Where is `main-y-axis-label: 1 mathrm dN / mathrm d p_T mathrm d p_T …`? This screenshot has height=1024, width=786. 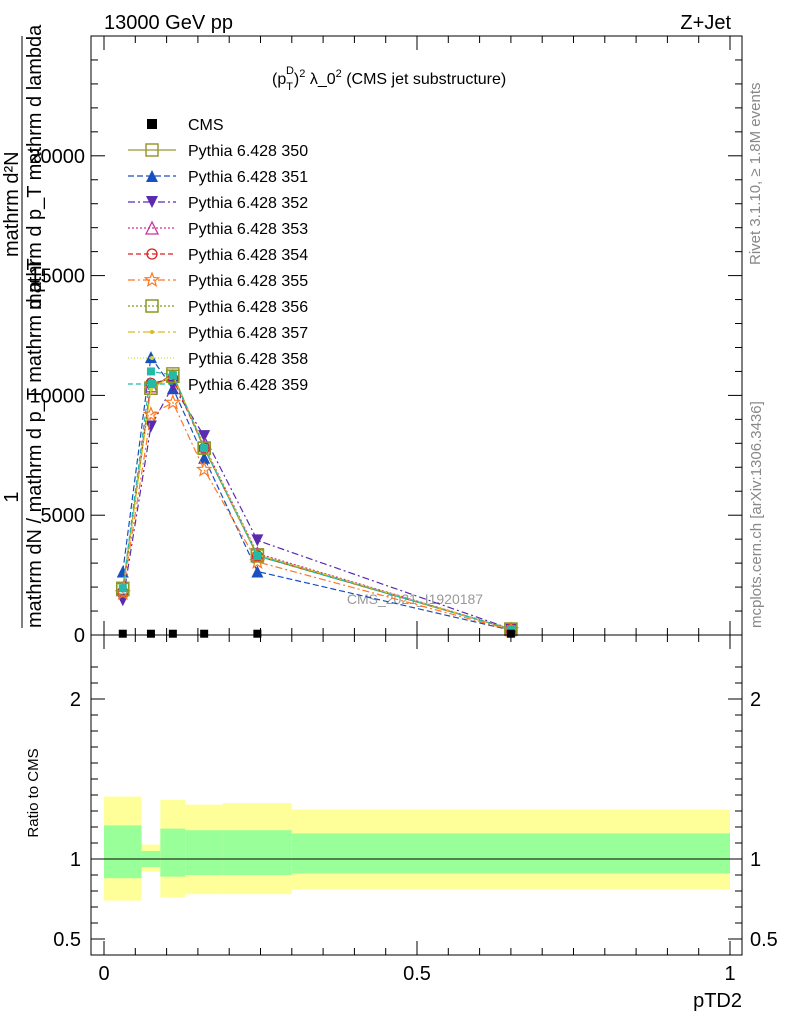 main-y-axis-label: 1 mathrm dN / mathrm d p_T mathrm d p_T … is located at coordinates (23, 326).